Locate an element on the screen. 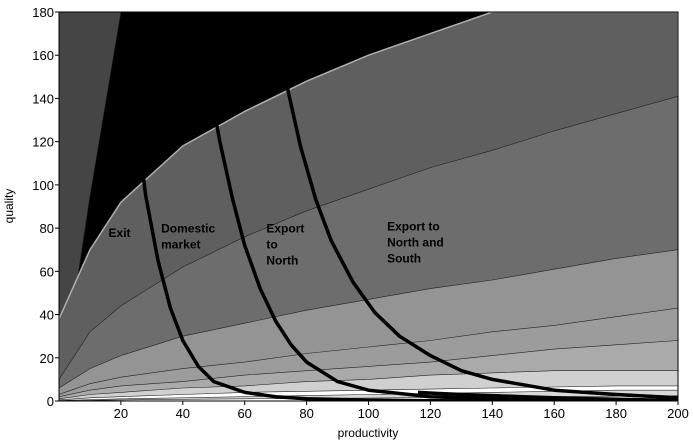  x-tick-label: 200 is located at coordinates (678, 413).